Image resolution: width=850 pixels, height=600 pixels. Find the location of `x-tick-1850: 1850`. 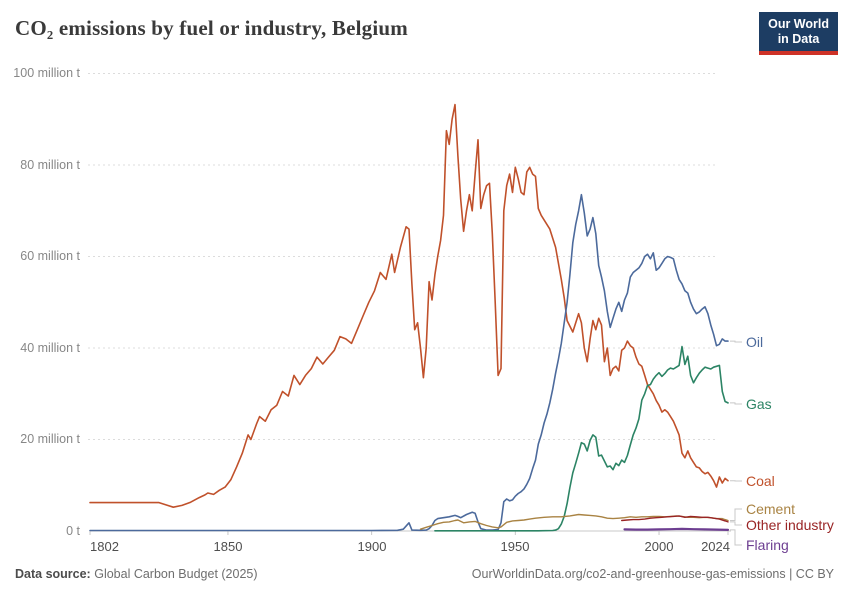

x-tick-1850: 1850 is located at coordinates (228, 546).